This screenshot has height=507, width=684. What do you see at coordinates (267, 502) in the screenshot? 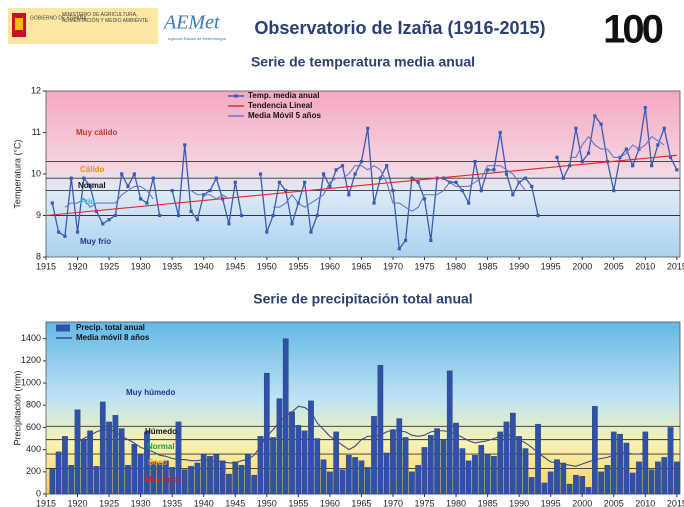
I see `x-tick-label: 1950` at bounding box center [267, 502].